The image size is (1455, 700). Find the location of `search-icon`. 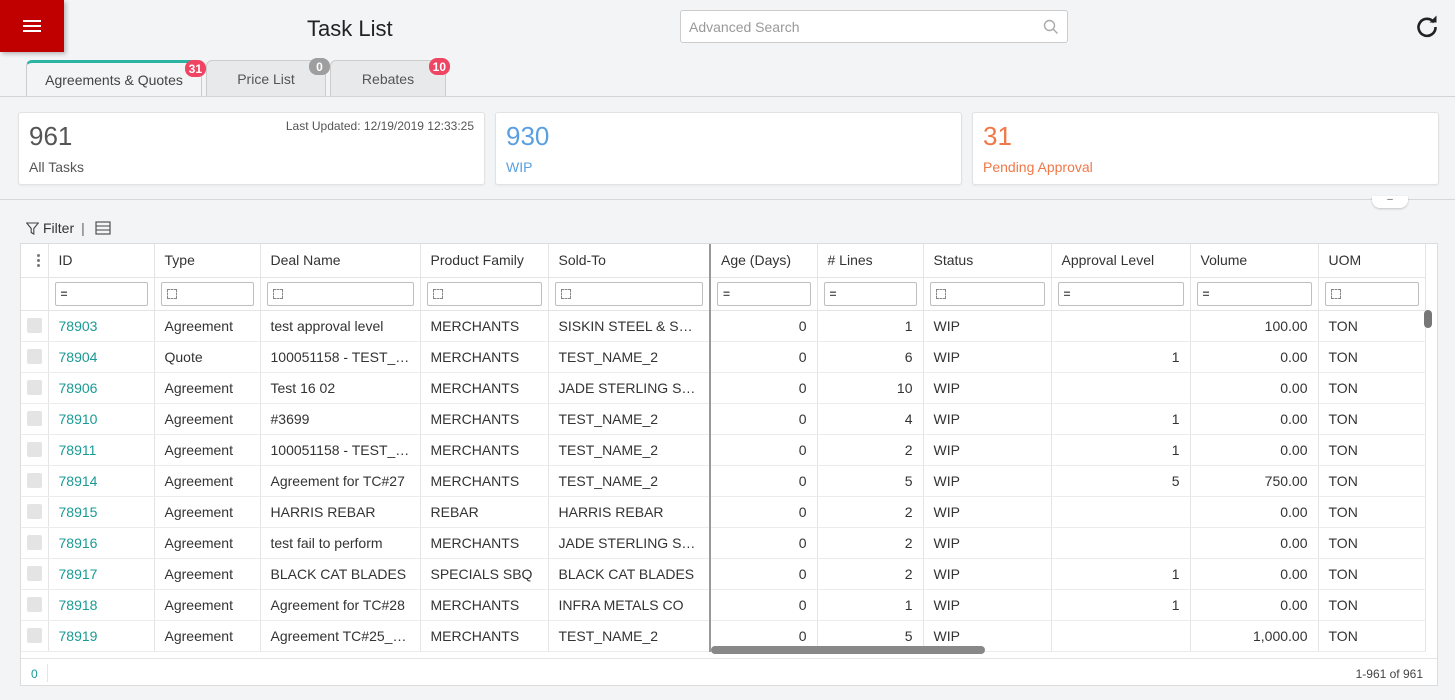

search-icon is located at coordinates (1051, 27).